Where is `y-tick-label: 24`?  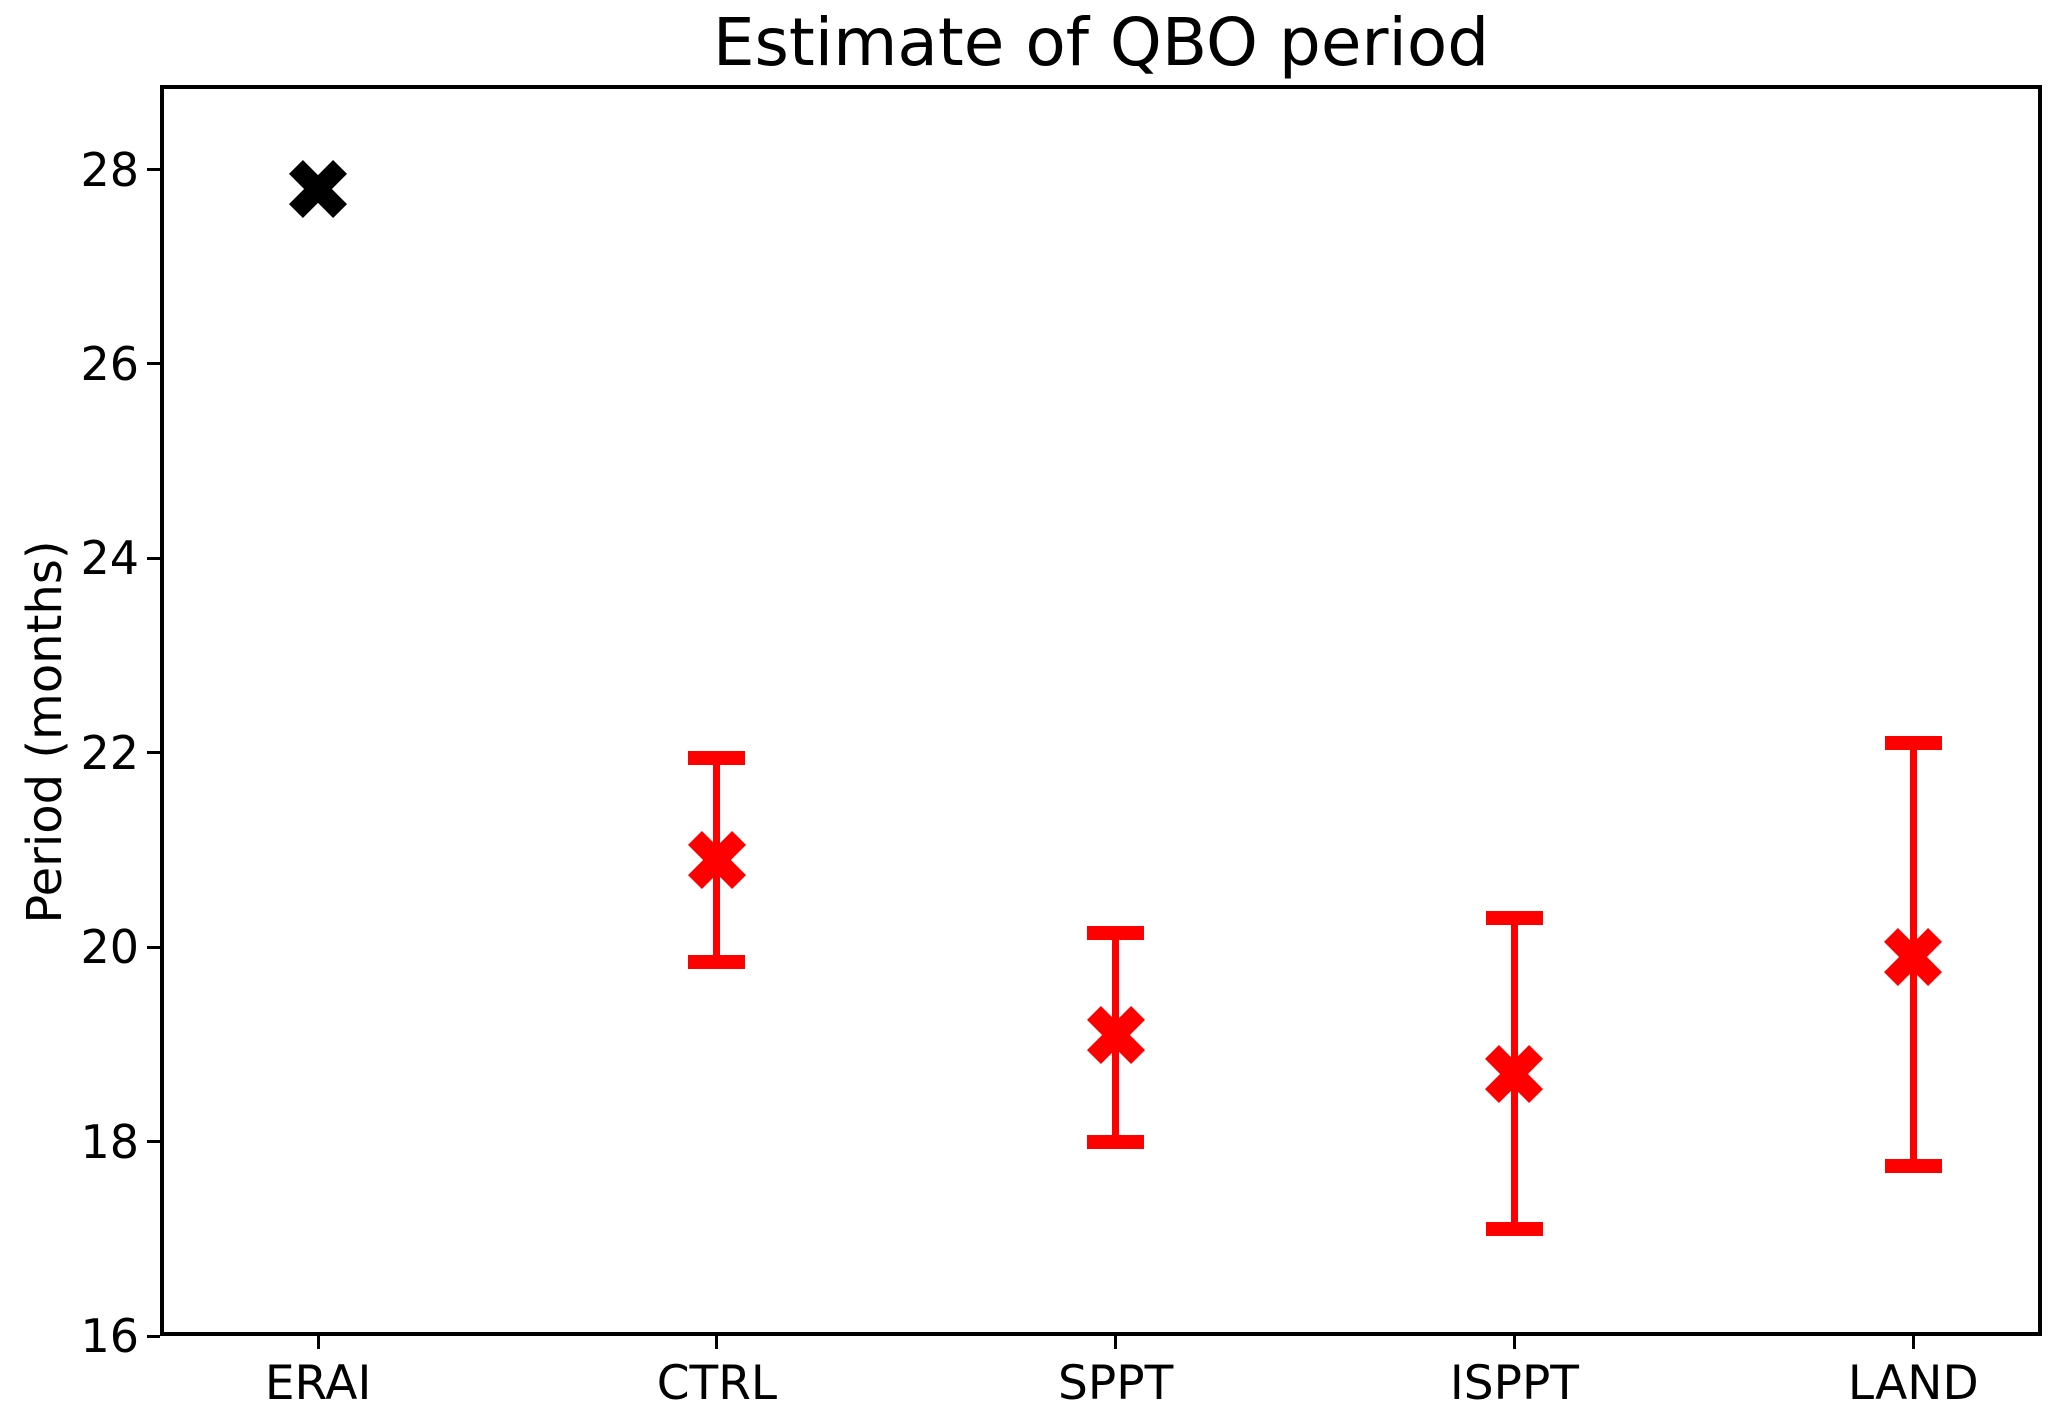 y-tick-label: 24 is located at coordinates (109, 558).